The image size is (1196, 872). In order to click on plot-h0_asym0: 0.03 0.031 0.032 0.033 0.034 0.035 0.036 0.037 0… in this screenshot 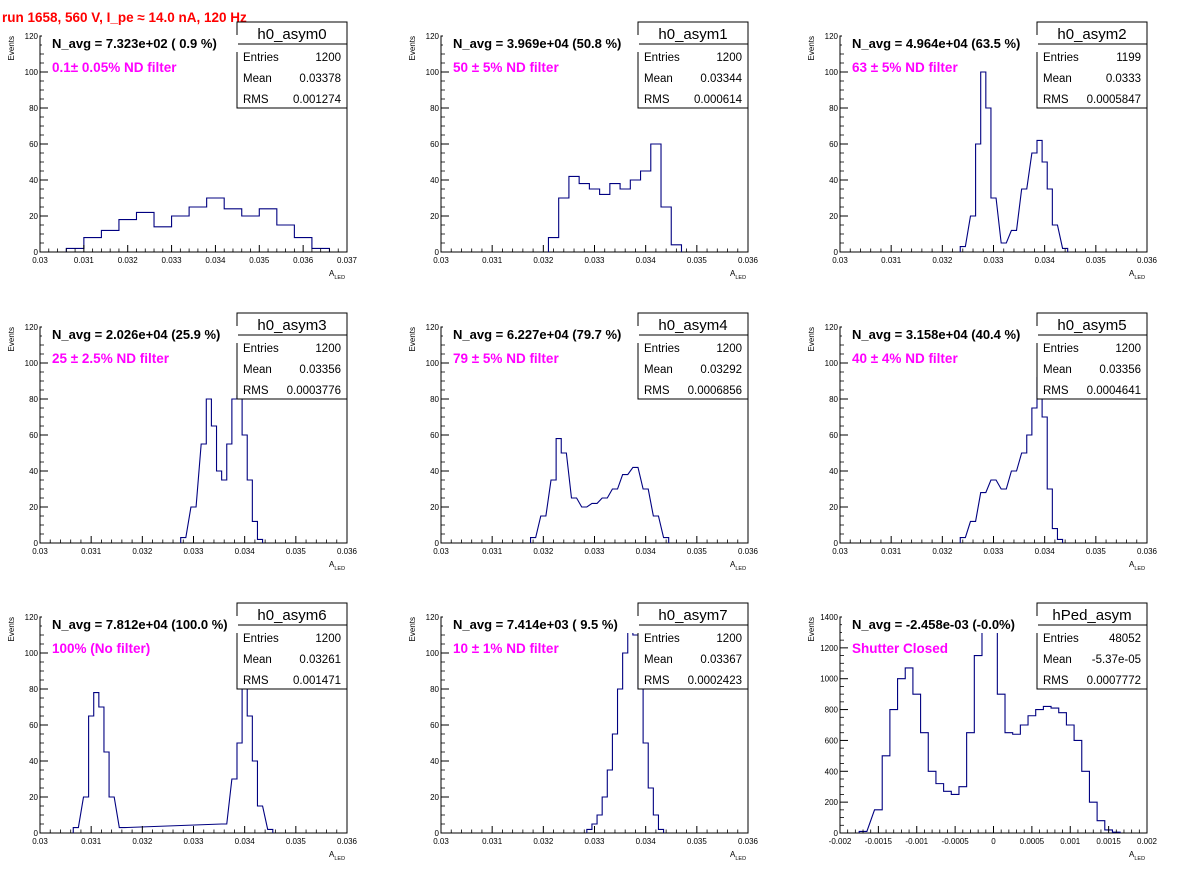, I will do `click(182, 151)`.